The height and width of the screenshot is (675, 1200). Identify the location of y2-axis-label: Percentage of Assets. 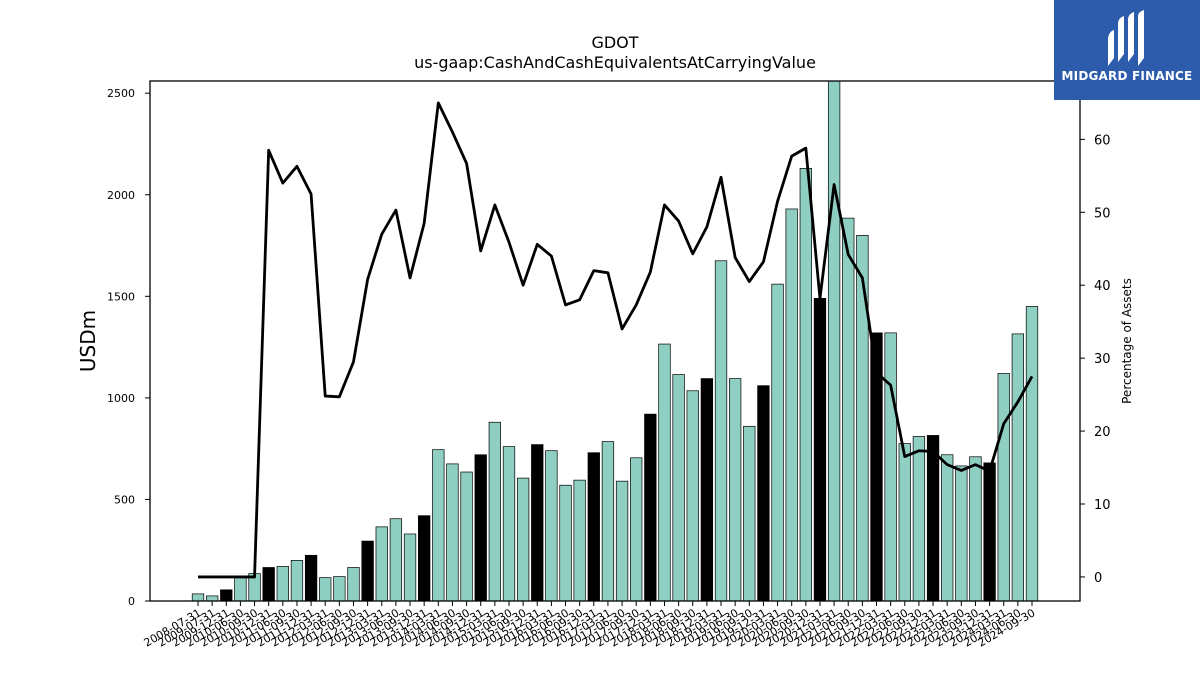
(1127, 341).